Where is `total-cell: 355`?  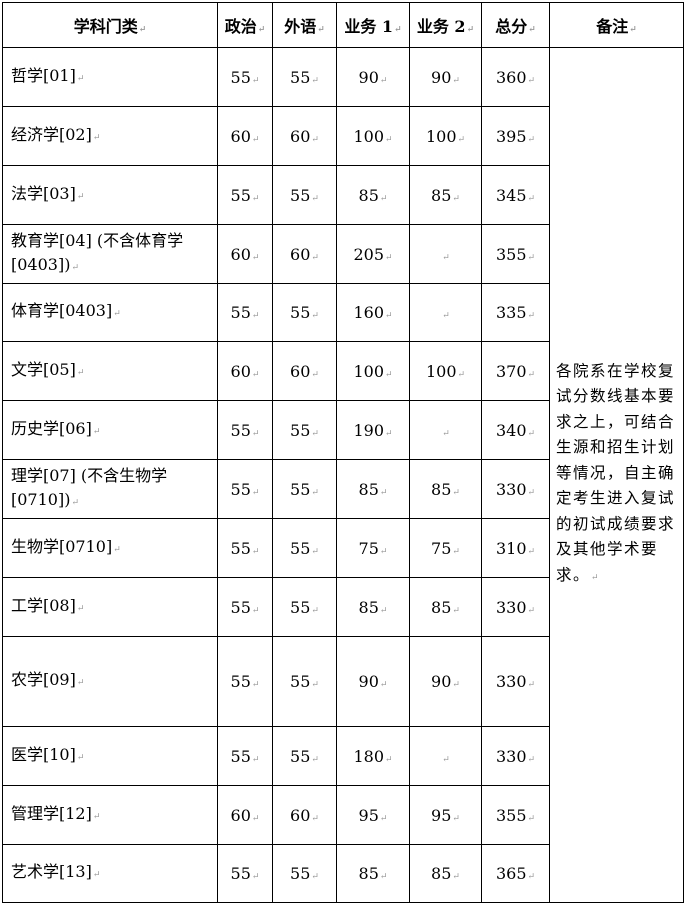
total-cell: 355 is located at coordinates (515, 815).